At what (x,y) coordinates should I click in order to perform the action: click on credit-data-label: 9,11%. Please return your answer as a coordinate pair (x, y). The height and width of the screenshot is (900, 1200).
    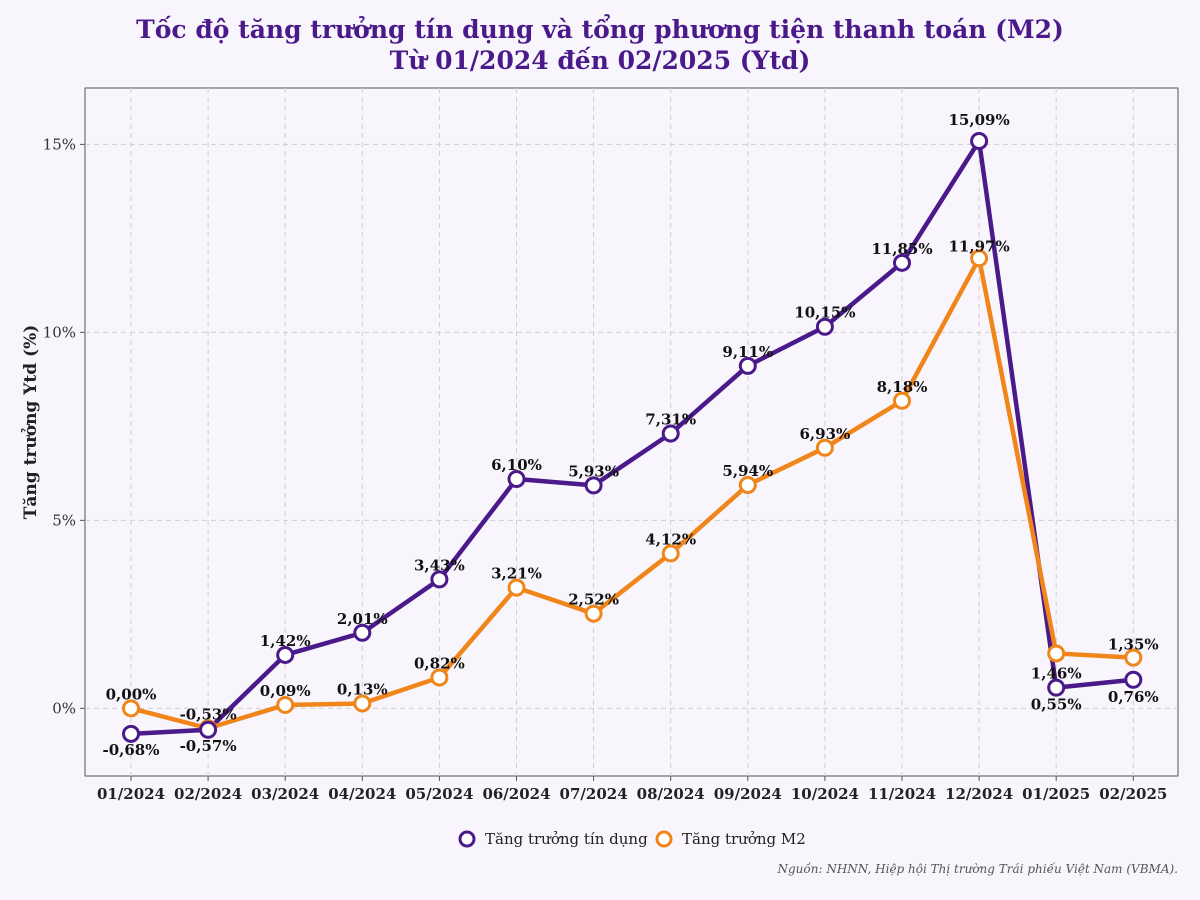
    Looking at the image, I should click on (747, 352).